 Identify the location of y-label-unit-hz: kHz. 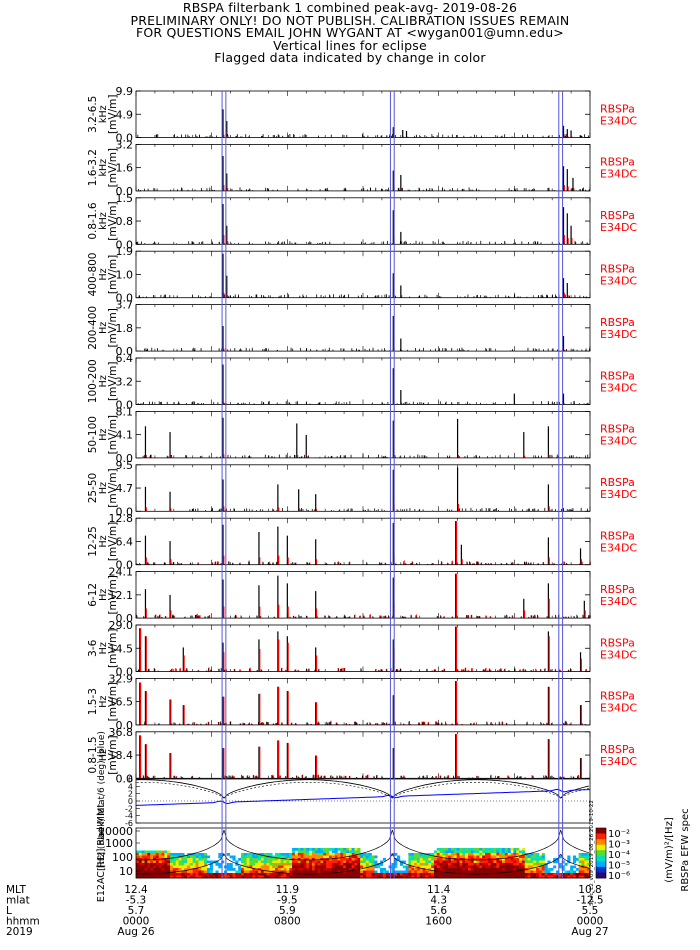
(103, 168).